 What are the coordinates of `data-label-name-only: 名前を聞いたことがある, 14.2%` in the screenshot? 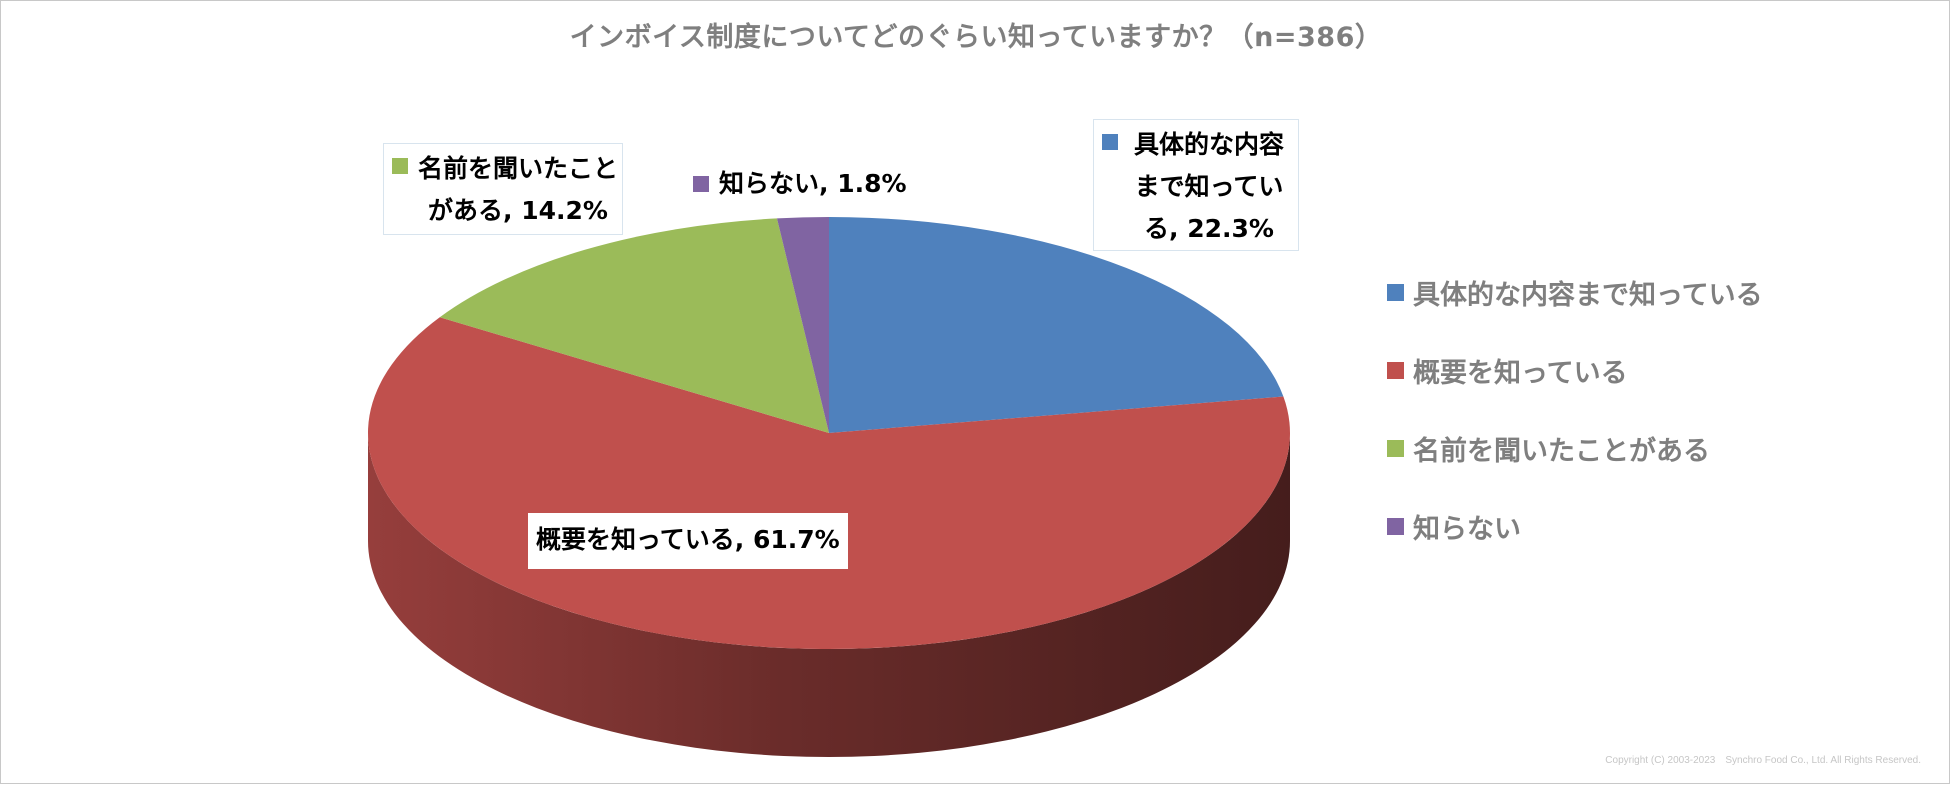 It's located at (503, 189).